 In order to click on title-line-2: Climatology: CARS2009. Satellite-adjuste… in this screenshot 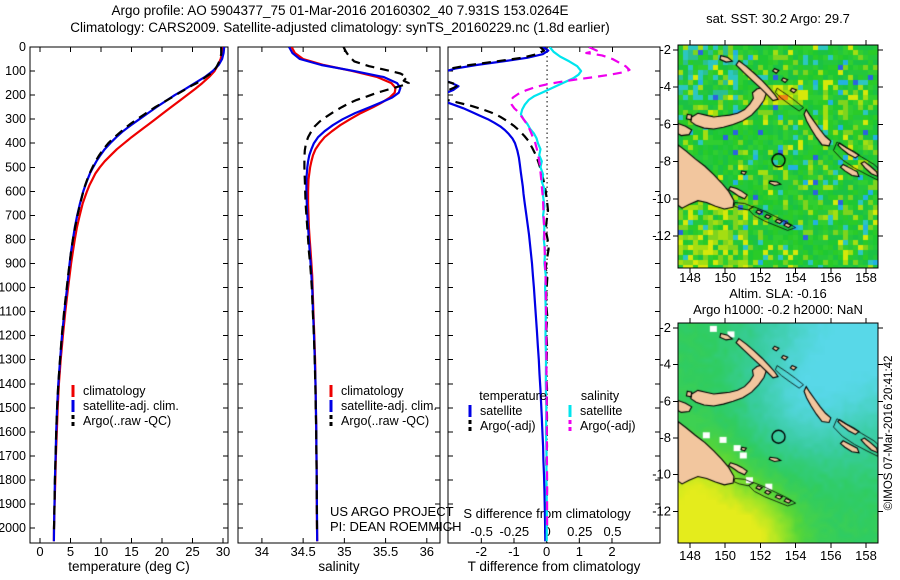, I will do `click(340, 27)`.